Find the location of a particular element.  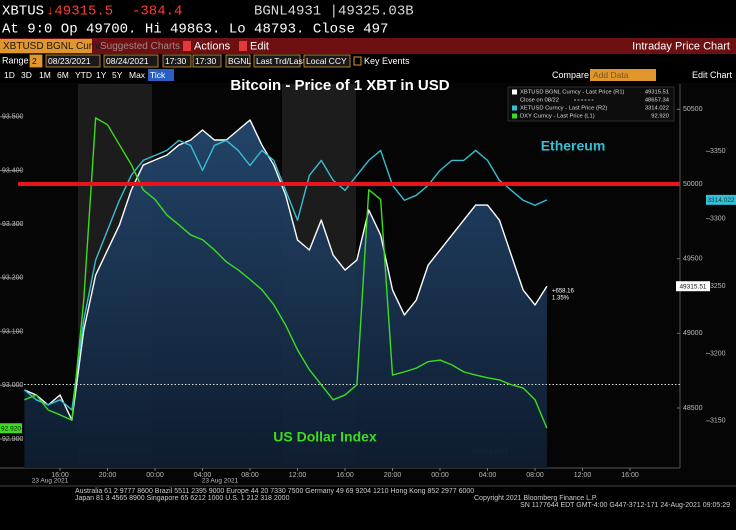

axis-tick-label: 50500 is located at coordinates (693, 109).